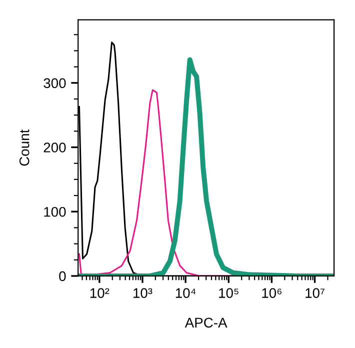  Describe the element at coordinates (186, 293) in the screenshot. I see `x-tick-label: 10⁴` at that location.